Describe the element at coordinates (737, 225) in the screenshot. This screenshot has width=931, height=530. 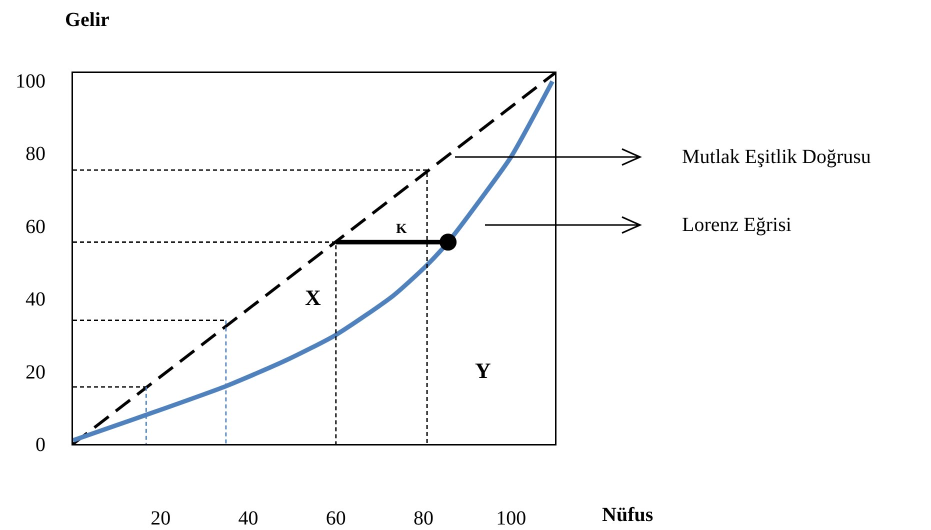
I see `text: Lorenz Eğrisi` at that location.